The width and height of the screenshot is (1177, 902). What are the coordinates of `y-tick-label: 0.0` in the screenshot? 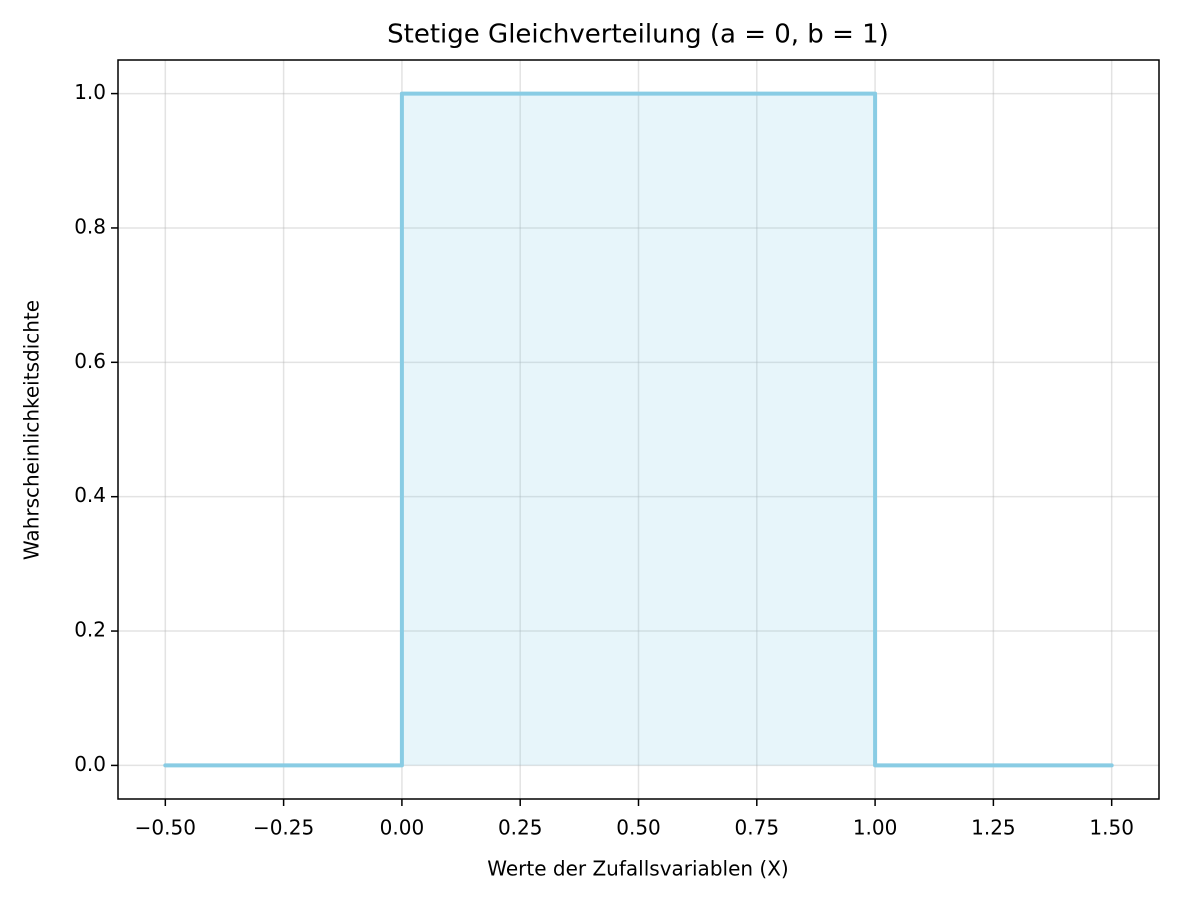 It's located at (90, 764).